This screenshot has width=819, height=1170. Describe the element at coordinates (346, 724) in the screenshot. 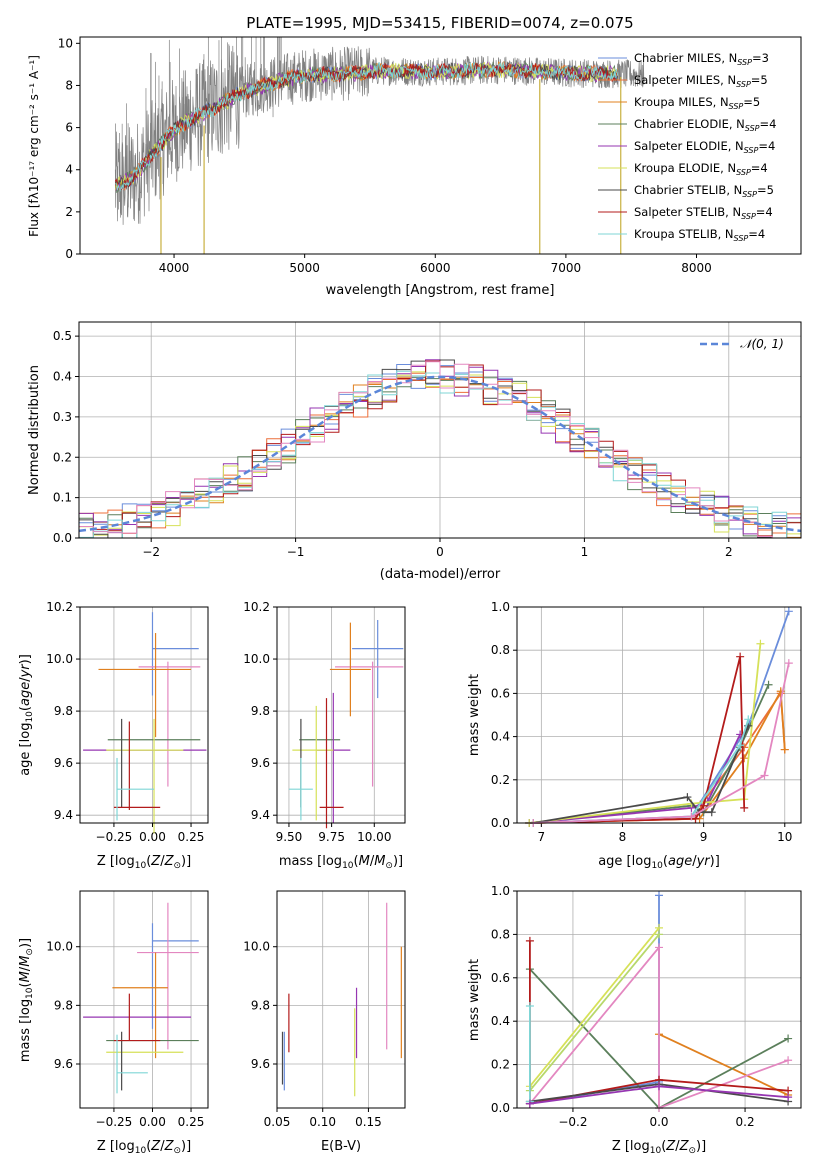

I see `age-vs-mass-marks` at that location.